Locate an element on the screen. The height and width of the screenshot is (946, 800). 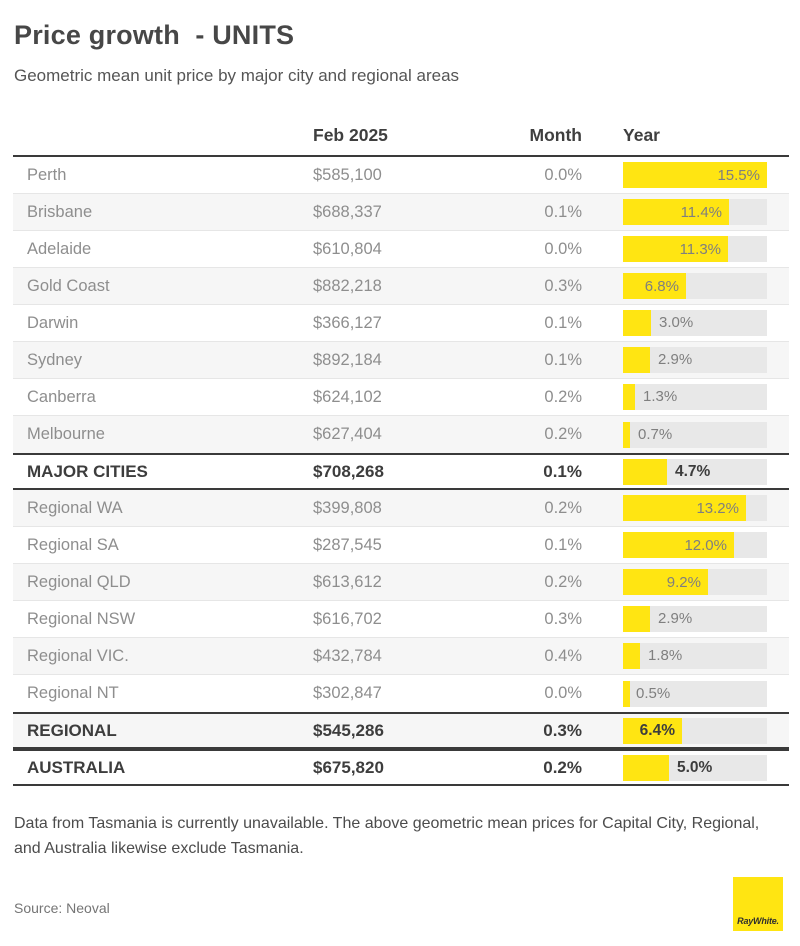
year-change-label: 6.4% is located at coordinates (657, 730).